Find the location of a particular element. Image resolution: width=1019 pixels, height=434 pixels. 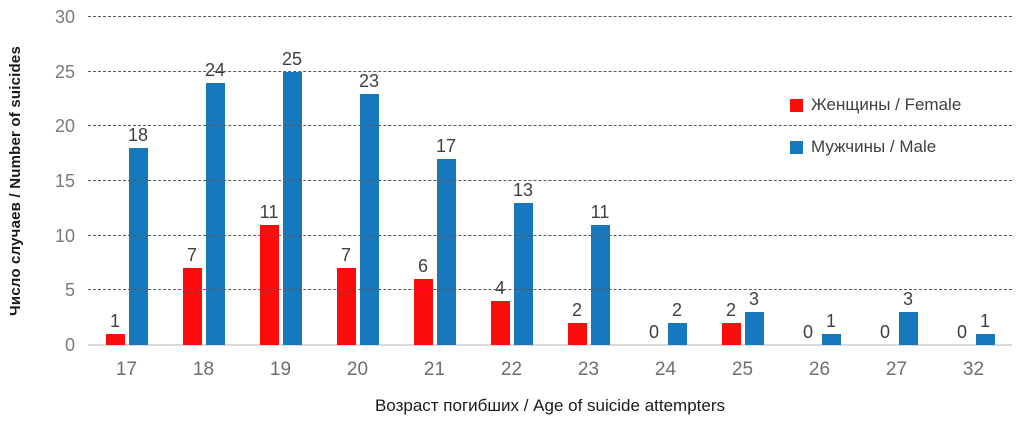

bar-value-label: 18 is located at coordinates (138, 135).